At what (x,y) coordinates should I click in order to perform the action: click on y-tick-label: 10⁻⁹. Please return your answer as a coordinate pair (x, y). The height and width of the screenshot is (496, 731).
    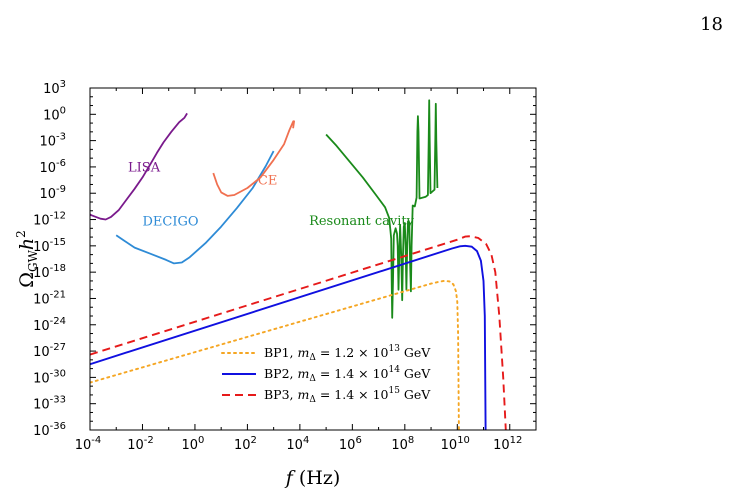
    Looking at the image, I should click on (52, 193).